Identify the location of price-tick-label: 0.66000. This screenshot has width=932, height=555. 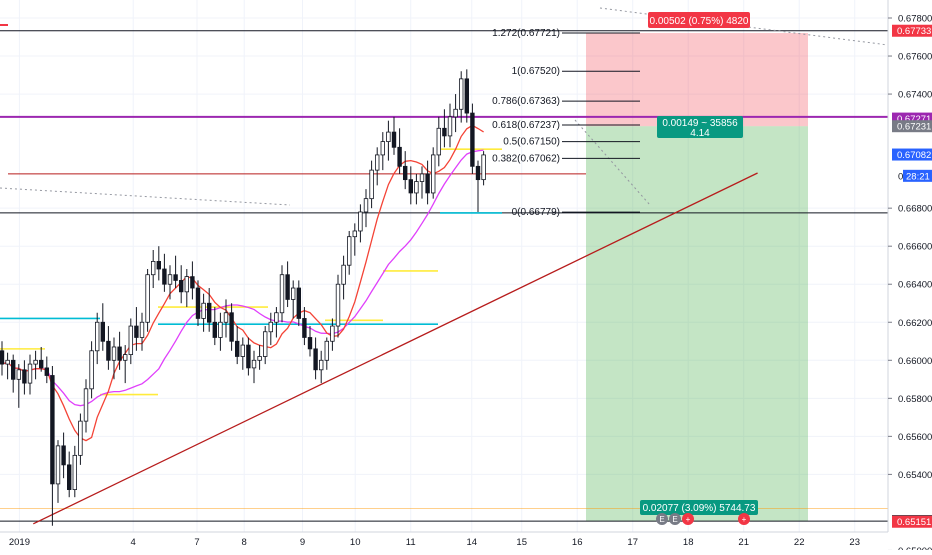
(915, 361).